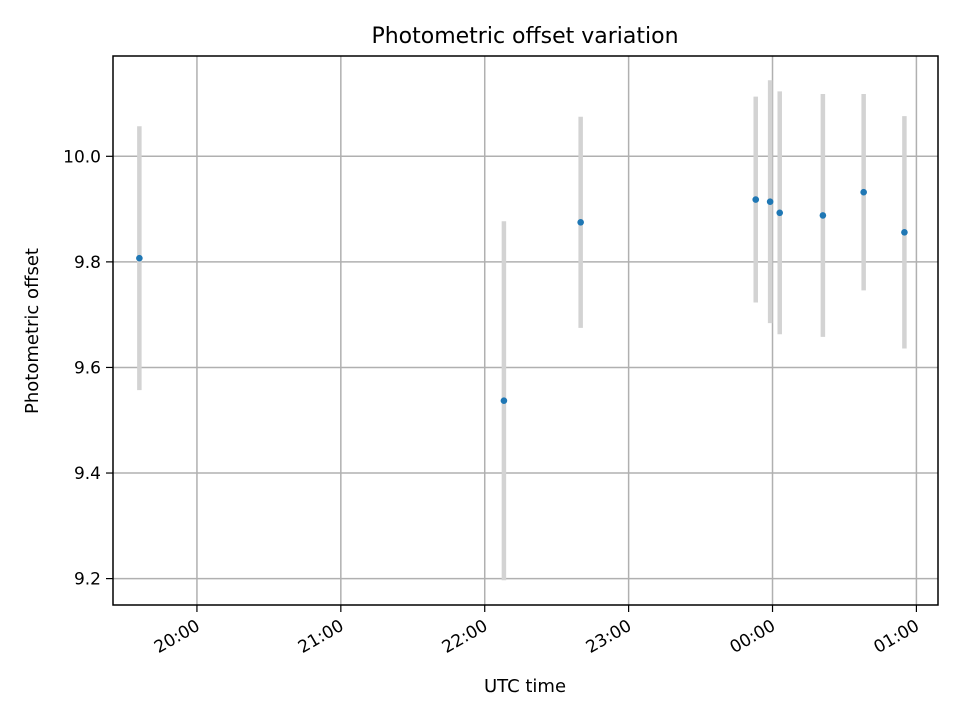 This screenshot has width=960, height=720. What do you see at coordinates (525, 686) in the screenshot?
I see `x-axis-label: UTC time` at bounding box center [525, 686].